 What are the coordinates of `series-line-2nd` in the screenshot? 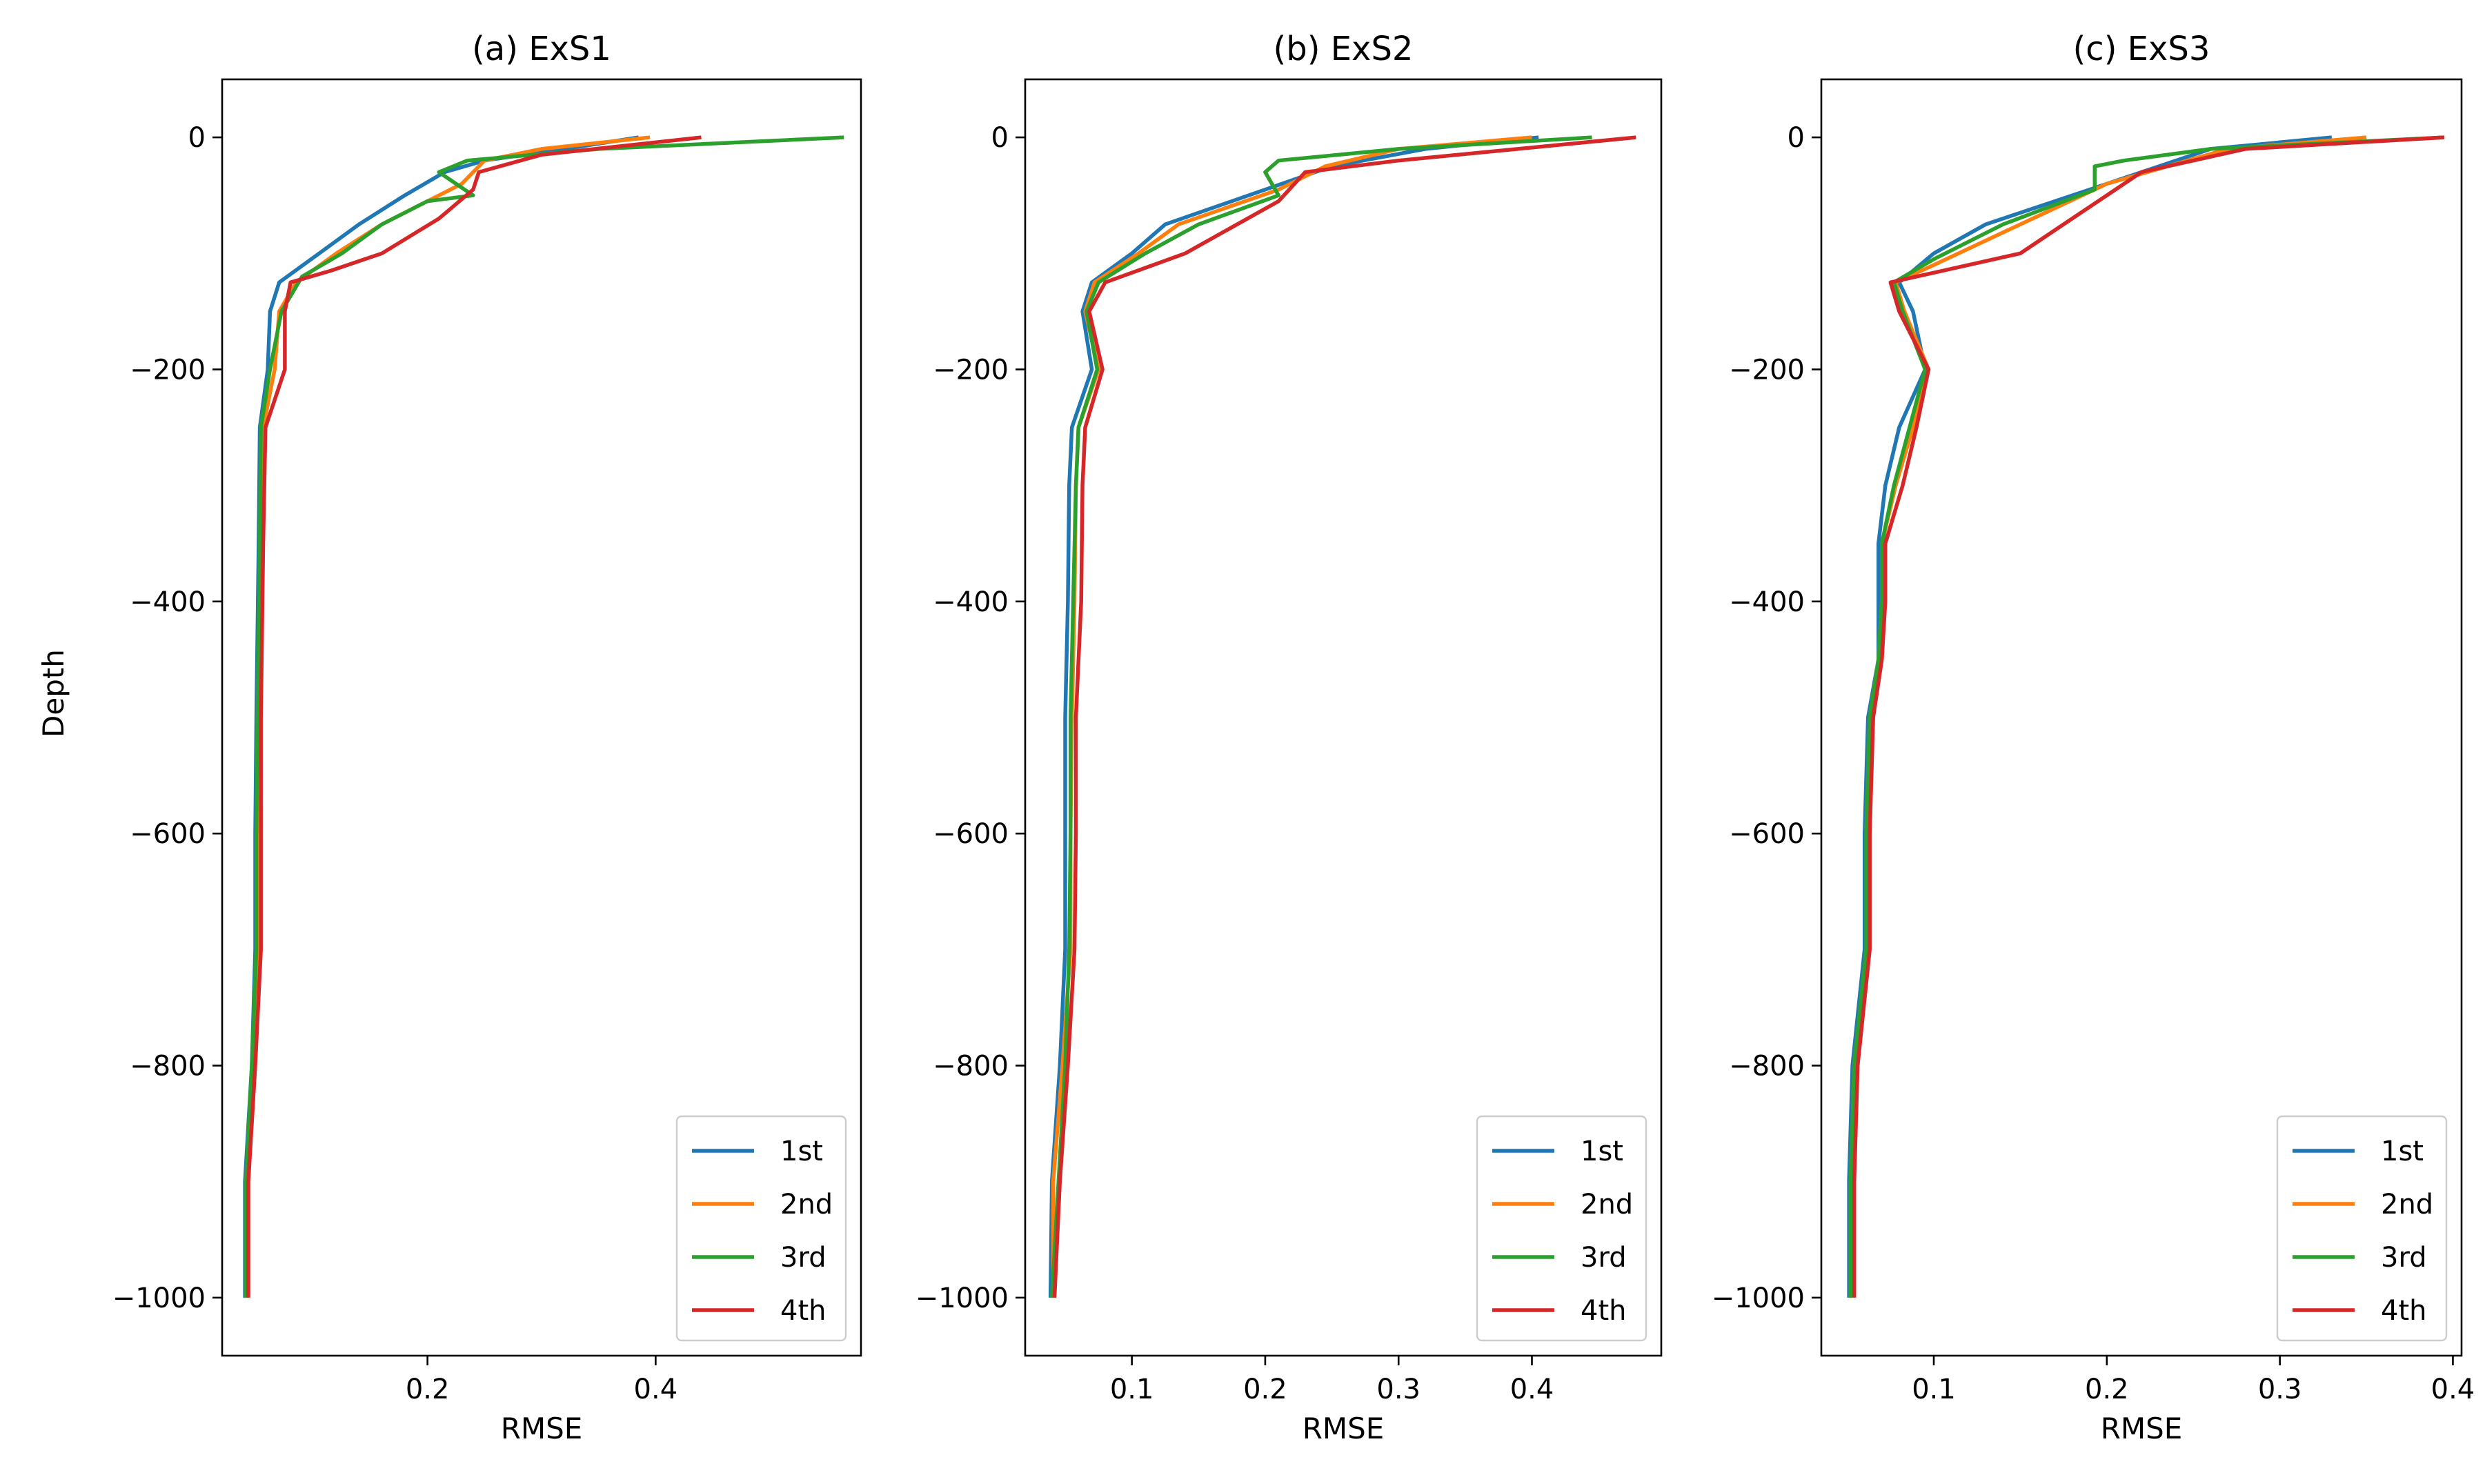 It's located at (447, 716).